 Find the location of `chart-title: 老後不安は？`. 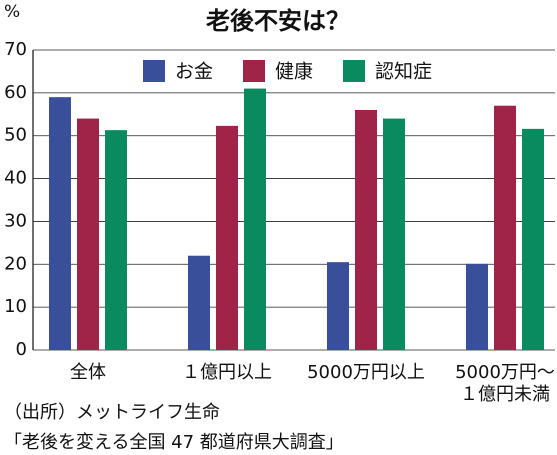

chart-title: 老後不安は？ is located at coordinates (278, 21).